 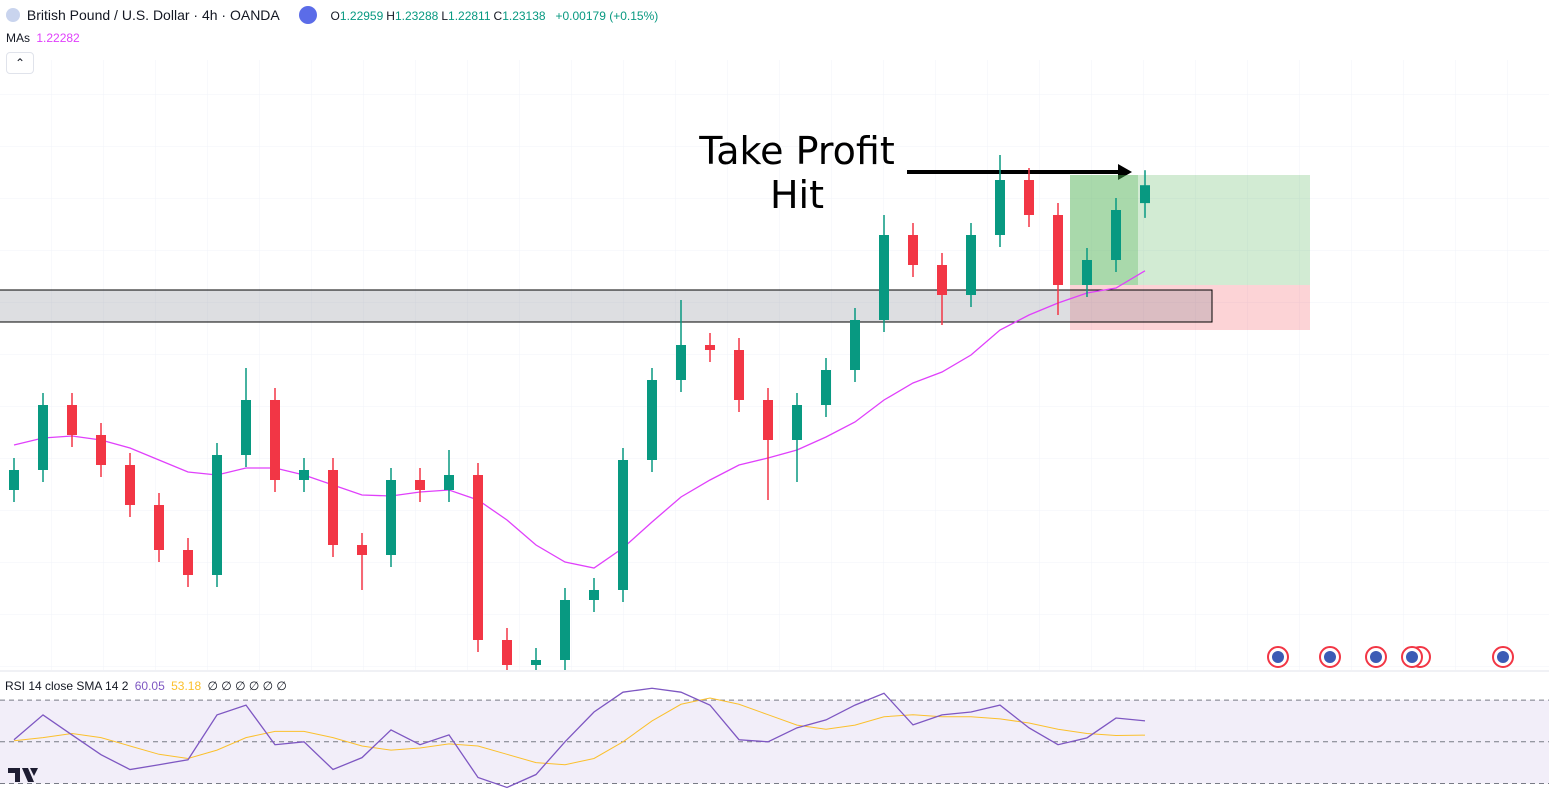 I want to click on rsi-value: 60.05, so click(x=149, y=686).